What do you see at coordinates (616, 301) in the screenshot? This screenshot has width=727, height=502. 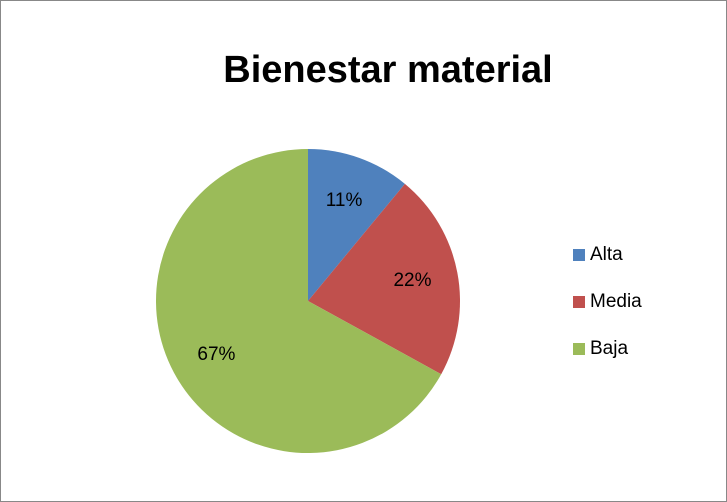 I see `legend-label: Media` at bounding box center [616, 301].